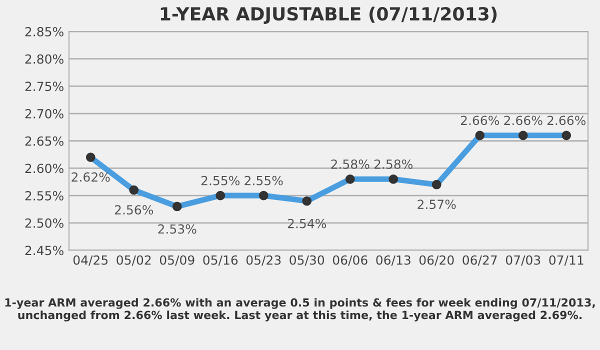  What do you see at coordinates (437, 205) in the screenshot?
I see `data-label: 2.57%` at bounding box center [437, 205].